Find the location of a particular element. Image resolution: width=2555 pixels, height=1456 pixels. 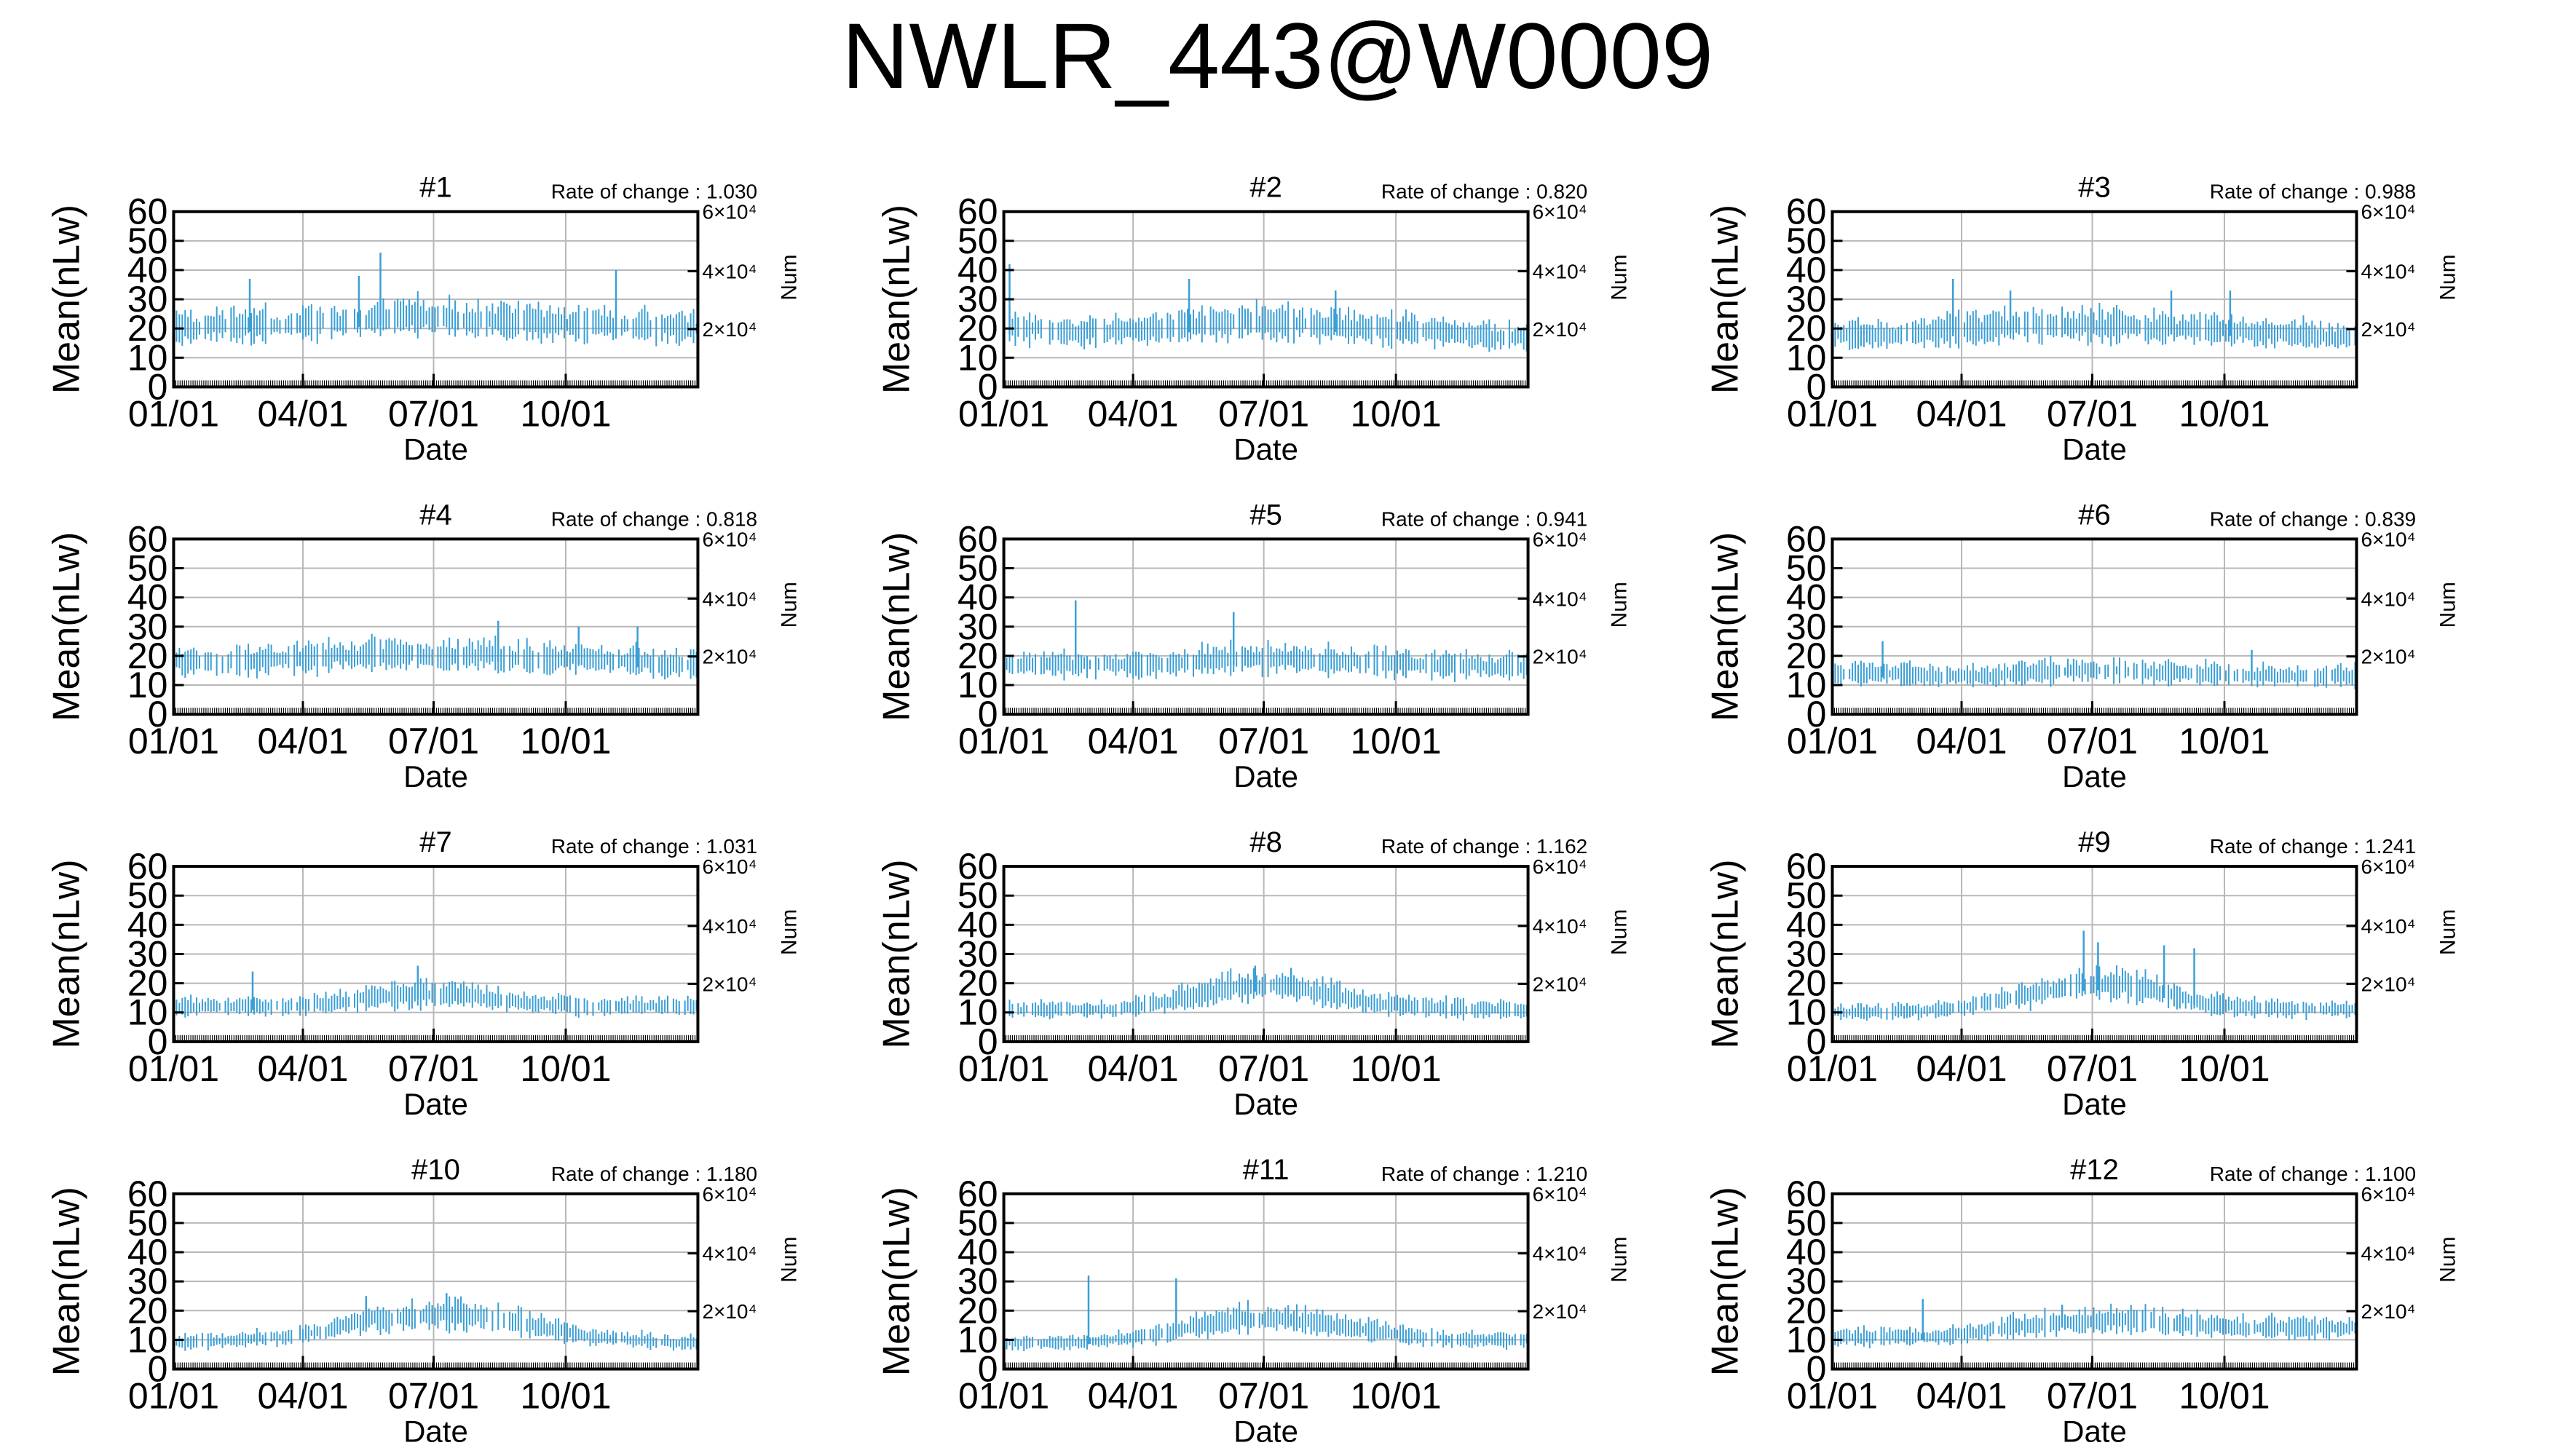

rate-of-change-label: Rate of change : 0.839 is located at coordinates (2313, 518).